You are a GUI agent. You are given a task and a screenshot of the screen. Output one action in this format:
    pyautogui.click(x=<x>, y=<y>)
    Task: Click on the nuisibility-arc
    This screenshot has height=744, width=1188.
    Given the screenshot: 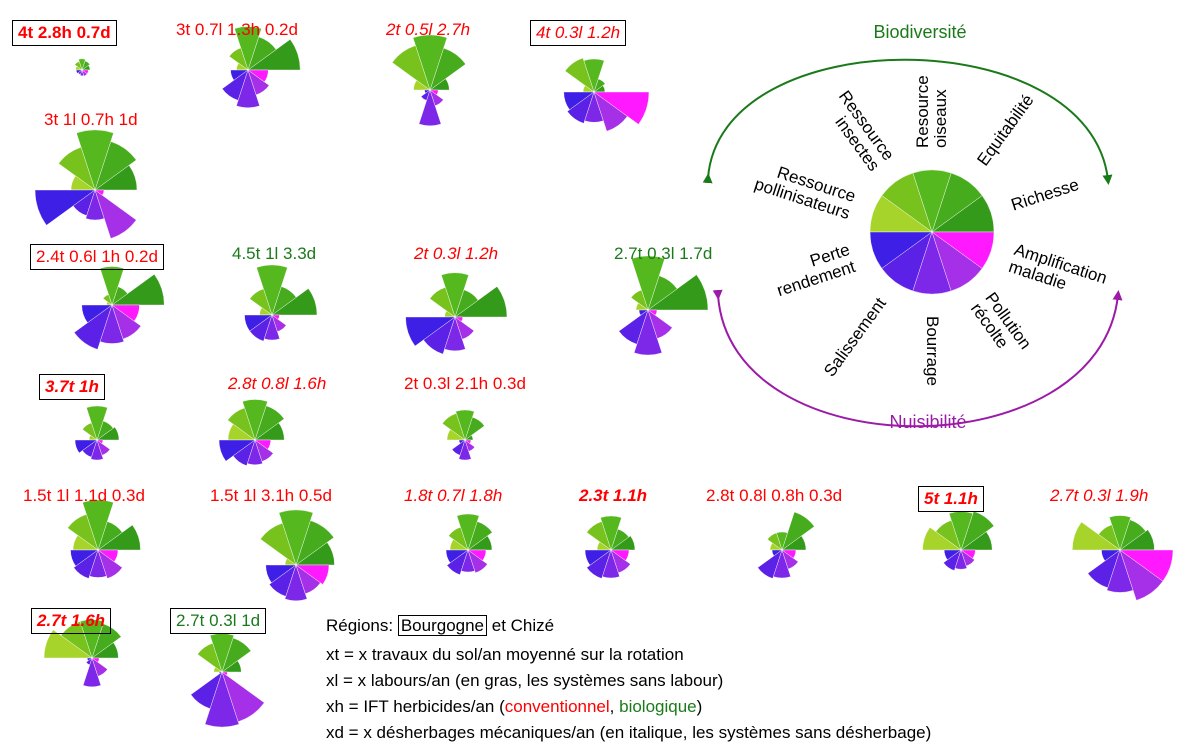 What is the action you would take?
    pyautogui.click(x=917, y=358)
    